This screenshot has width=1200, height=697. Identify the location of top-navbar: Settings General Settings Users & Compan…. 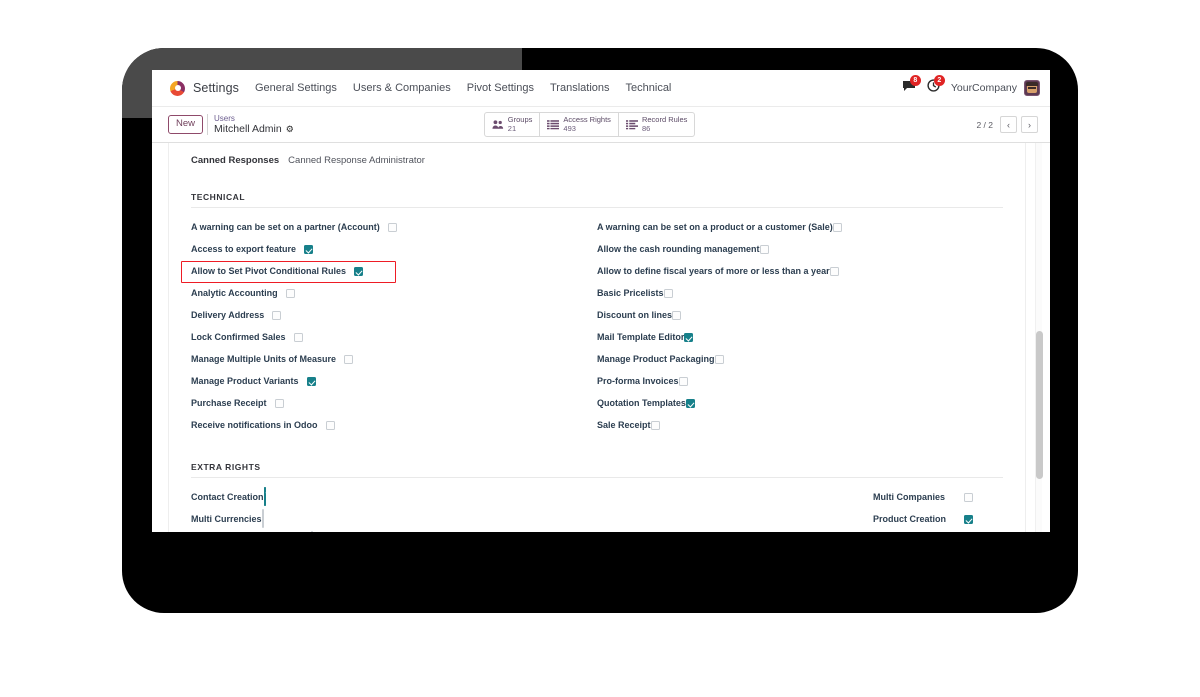
(601, 88).